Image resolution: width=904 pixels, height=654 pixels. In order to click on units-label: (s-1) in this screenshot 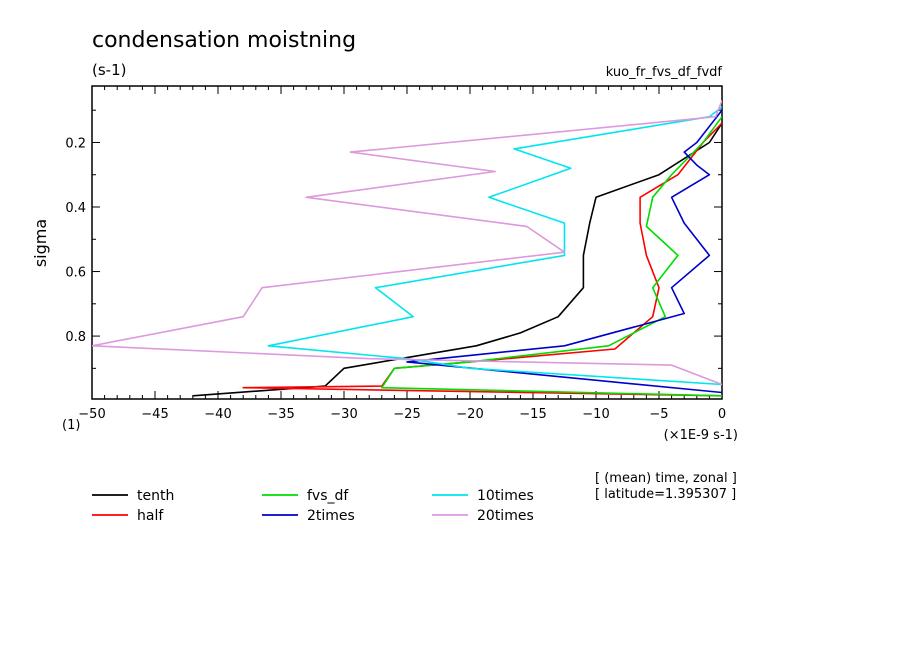, I will do `click(109, 70)`.